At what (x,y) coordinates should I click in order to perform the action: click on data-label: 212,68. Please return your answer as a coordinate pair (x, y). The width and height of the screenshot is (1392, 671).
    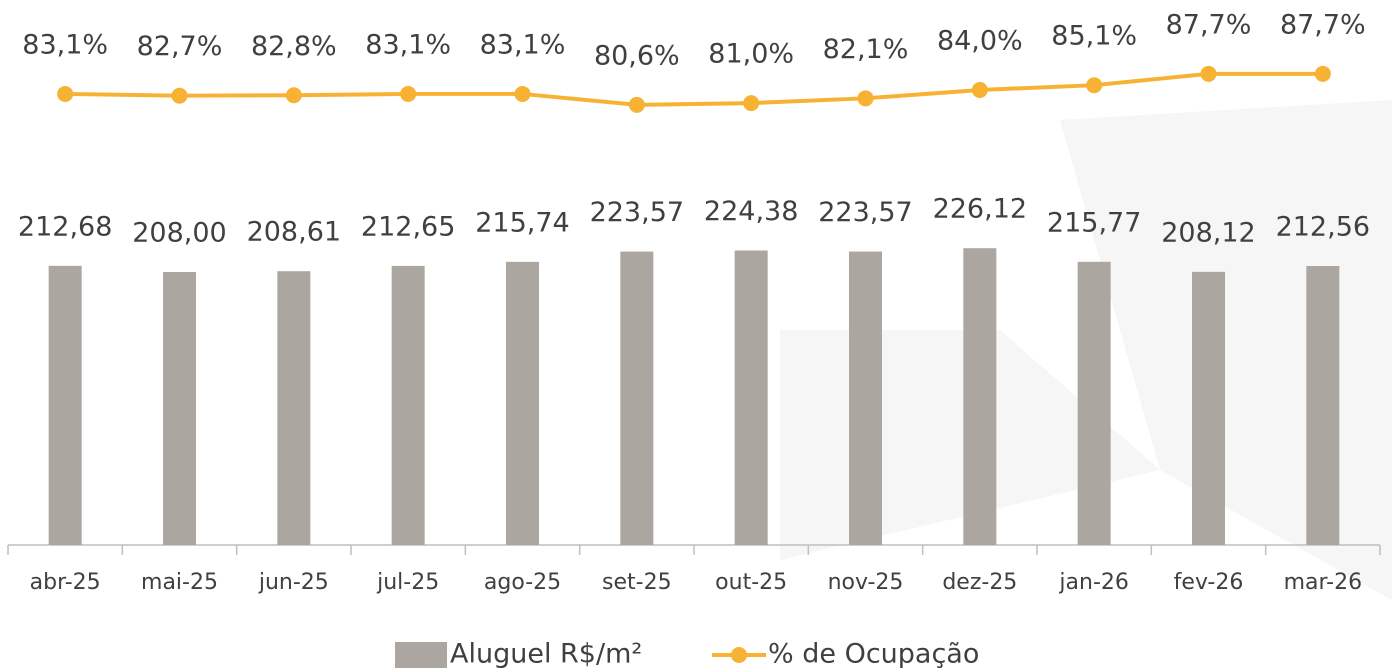
    Looking at the image, I should click on (65, 226).